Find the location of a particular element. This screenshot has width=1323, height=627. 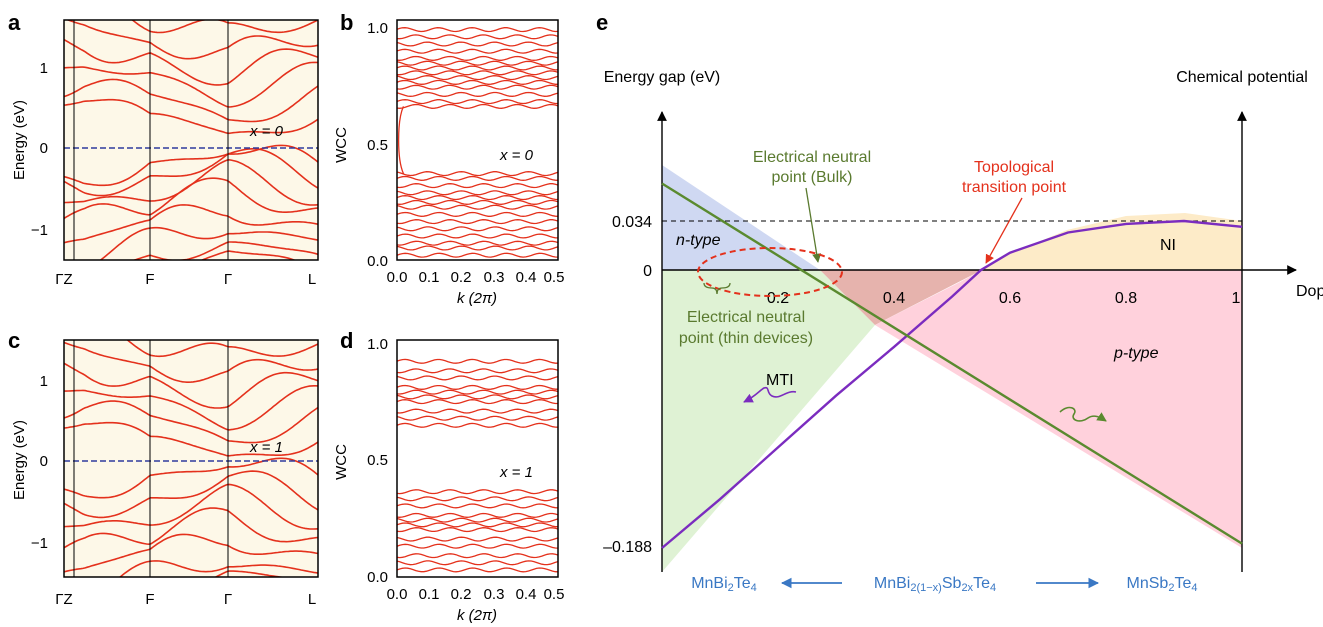

xtick-0.8: 0.8 is located at coordinates (1126, 298).